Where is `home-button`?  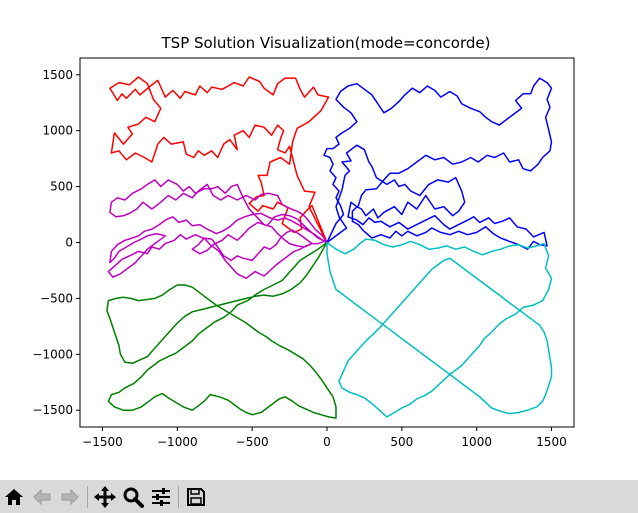
home-button is located at coordinates (14, 497).